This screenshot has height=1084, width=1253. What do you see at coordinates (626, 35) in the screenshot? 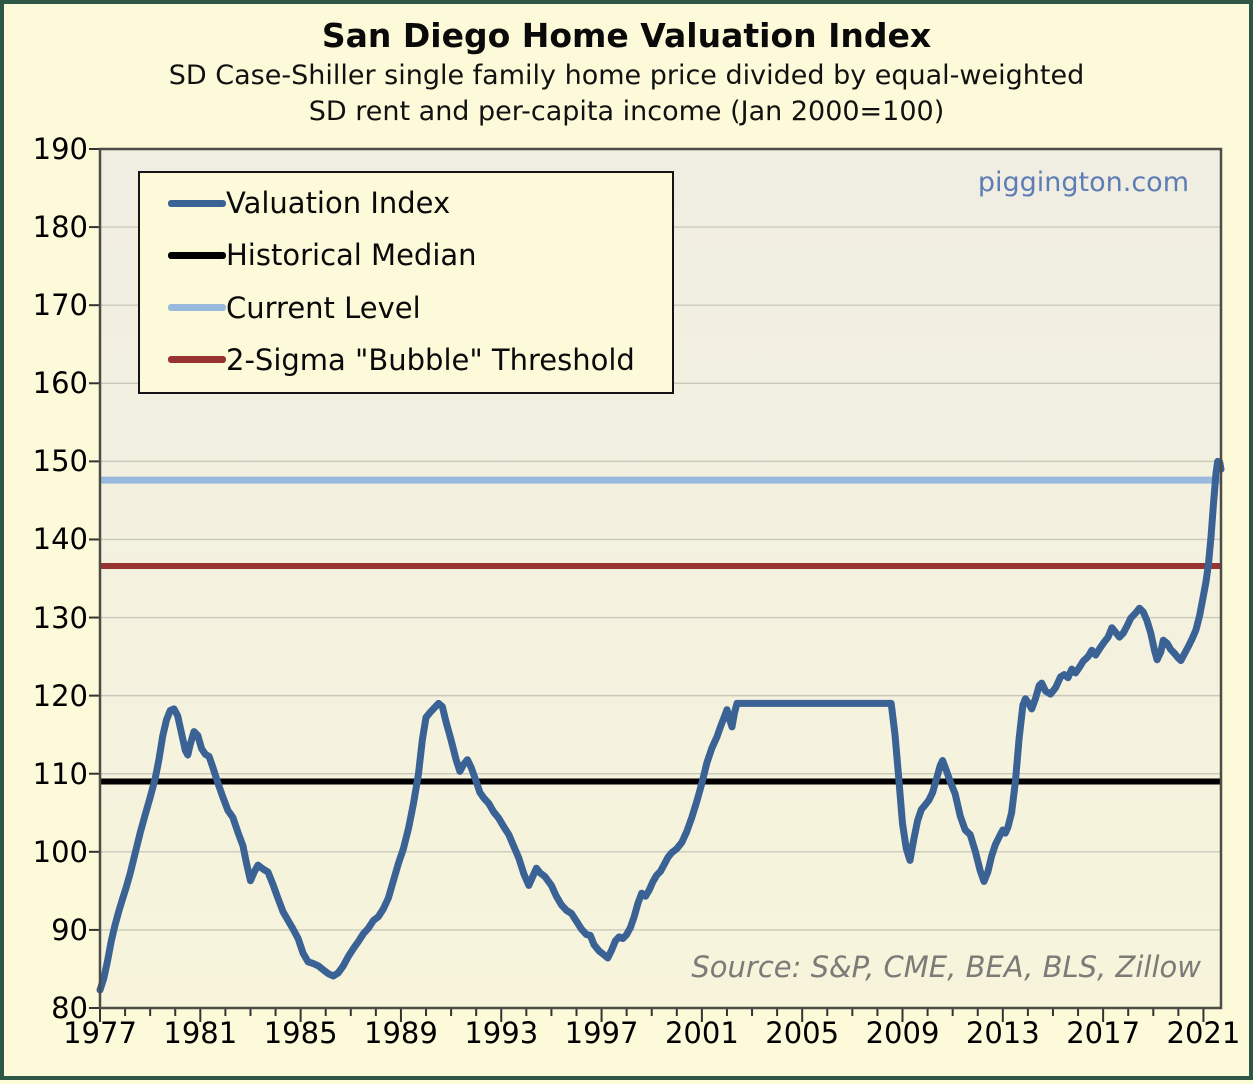
I see `chart-title: San Diego Home Valuation Index` at bounding box center [626, 35].